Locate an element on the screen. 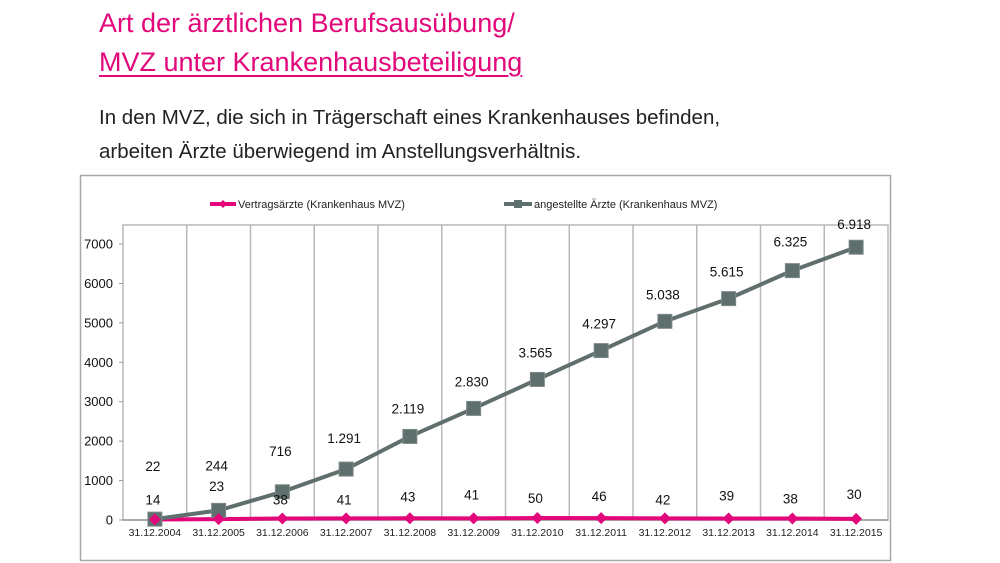 This screenshot has width=1000, height=563. data-label-angestellte-aerzte: 2.830 is located at coordinates (472, 381).